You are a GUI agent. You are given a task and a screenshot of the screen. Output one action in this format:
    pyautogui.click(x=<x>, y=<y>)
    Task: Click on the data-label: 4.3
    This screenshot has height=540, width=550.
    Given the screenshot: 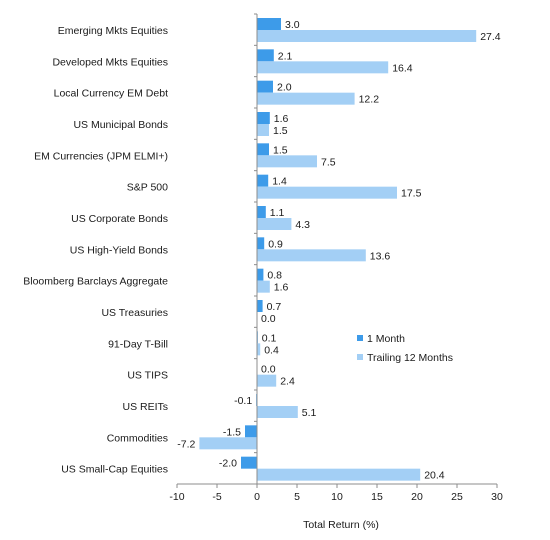 What is the action you would take?
    pyautogui.click(x=302, y=225)
    